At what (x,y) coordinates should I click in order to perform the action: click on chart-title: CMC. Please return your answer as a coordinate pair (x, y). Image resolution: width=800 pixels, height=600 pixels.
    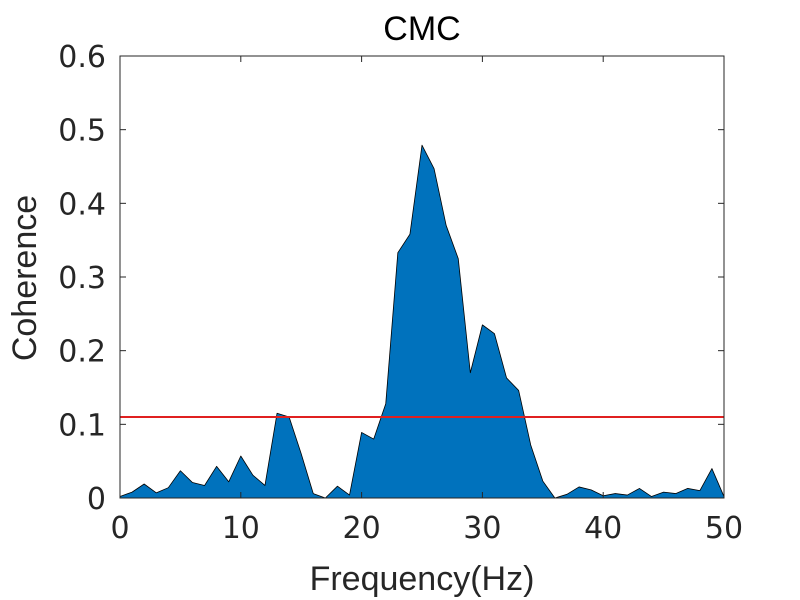
    Looking at the image, I should click on (421, 29).